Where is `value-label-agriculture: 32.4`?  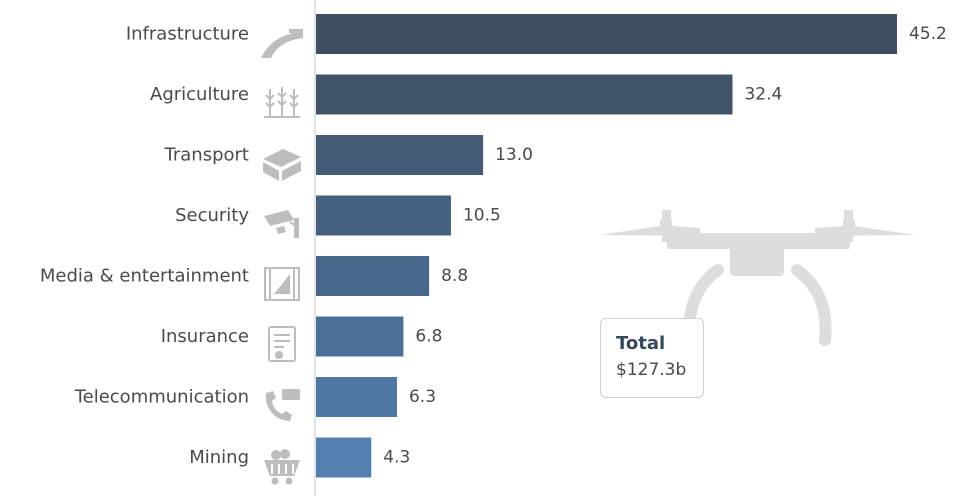 value-label-agriculture: 32.4 is located at coordinates (763, 95).